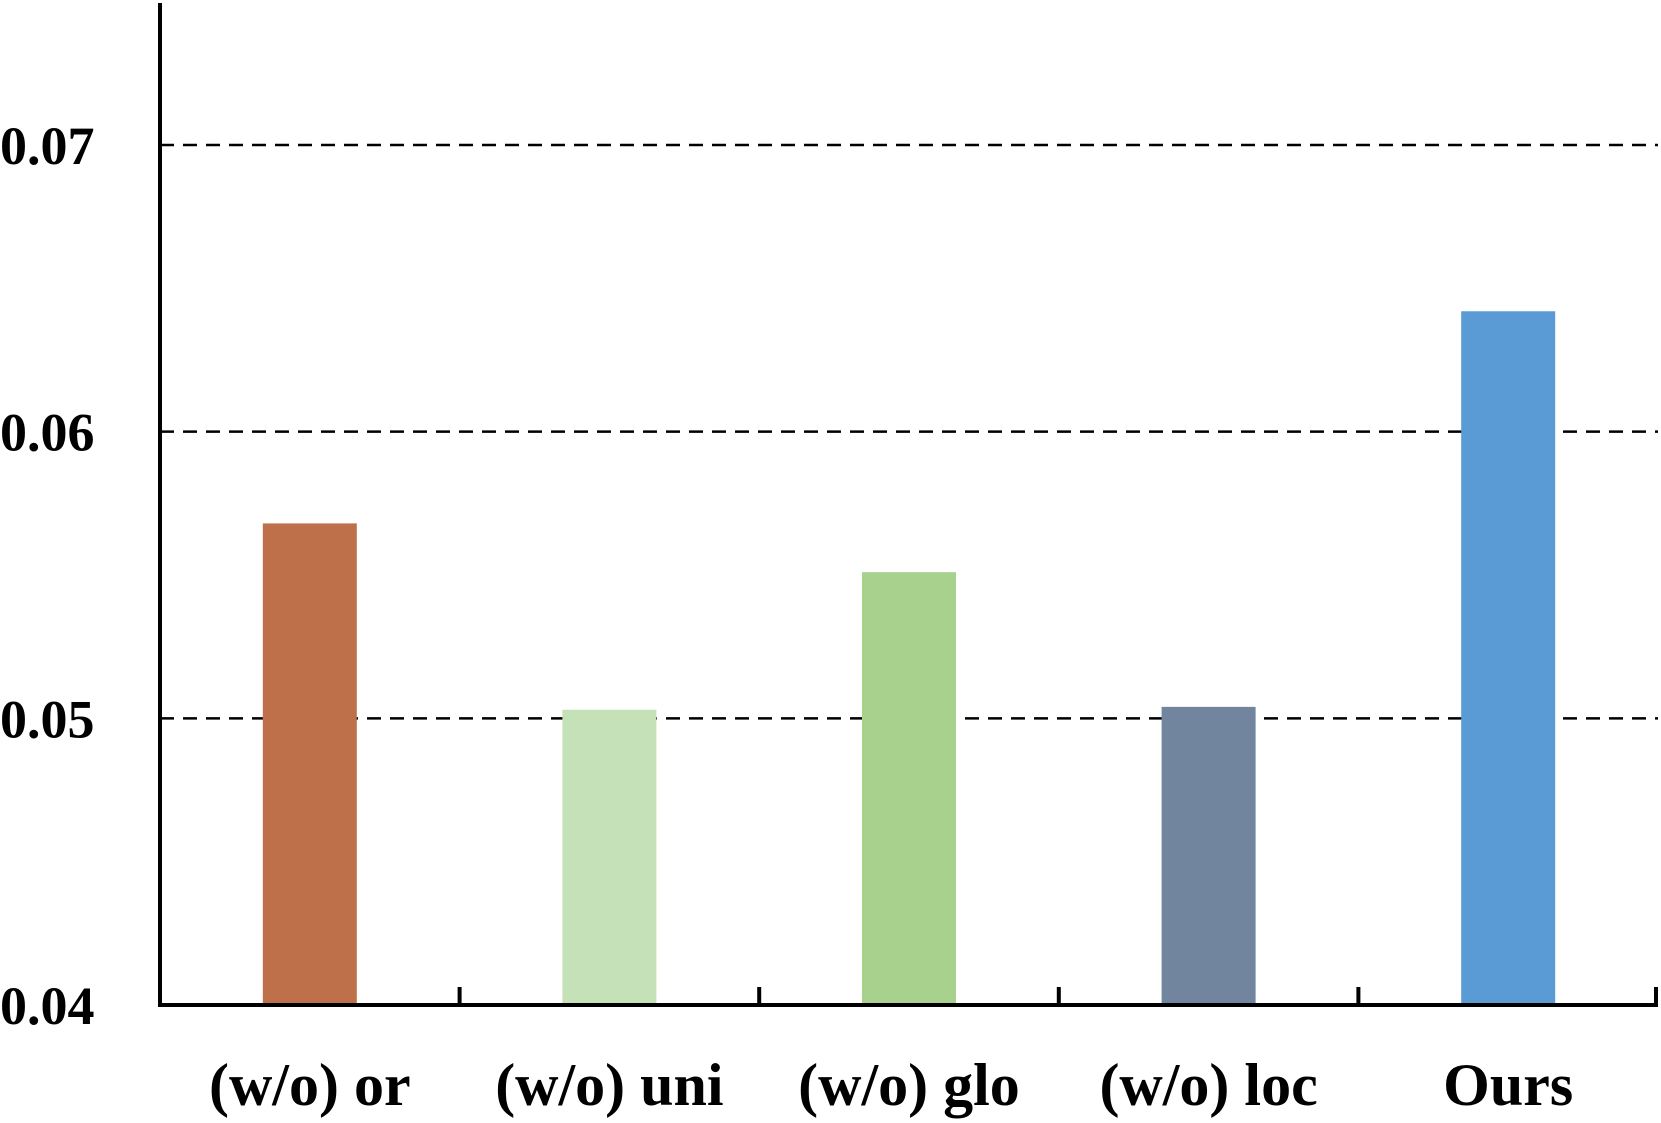 The width and height of the screenshot is (1661, 1123). I want to click on y-tick-label: 0.04, so click(47, 1006).